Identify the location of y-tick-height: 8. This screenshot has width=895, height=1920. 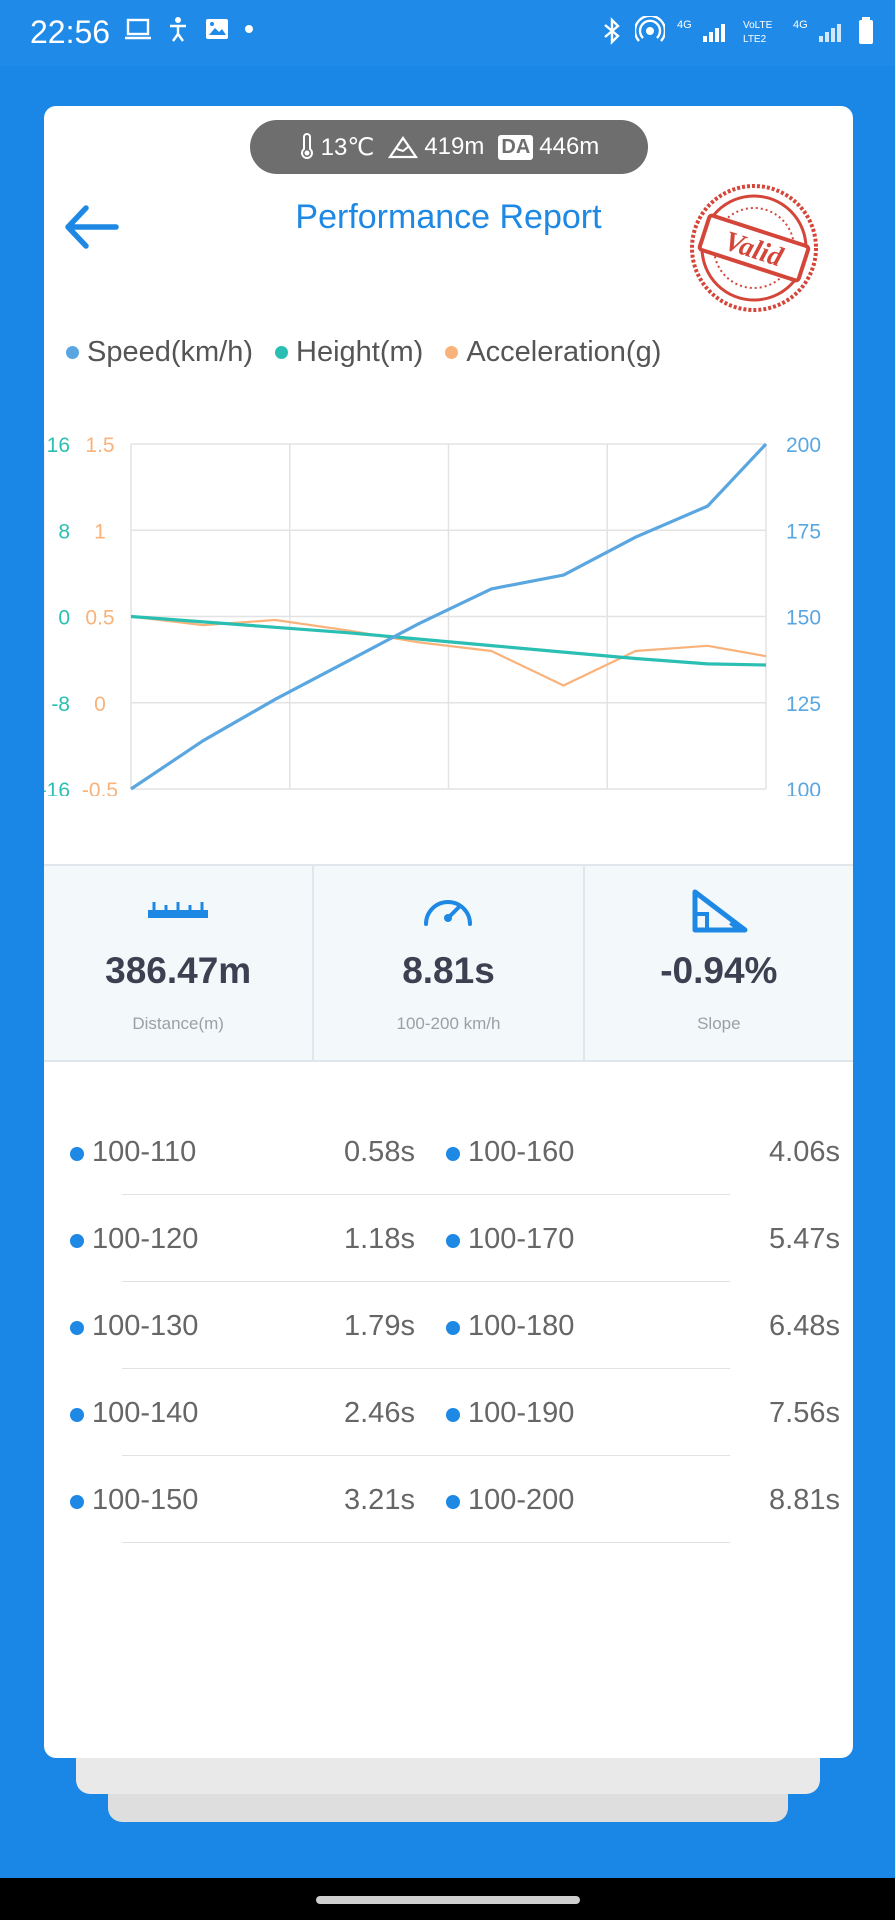
(64, 531).